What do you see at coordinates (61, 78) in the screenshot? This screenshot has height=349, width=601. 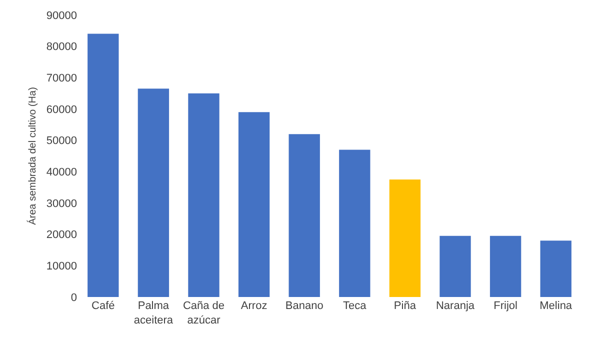 I see `y-tick-label: 70000` at bounding box center [61, 78].